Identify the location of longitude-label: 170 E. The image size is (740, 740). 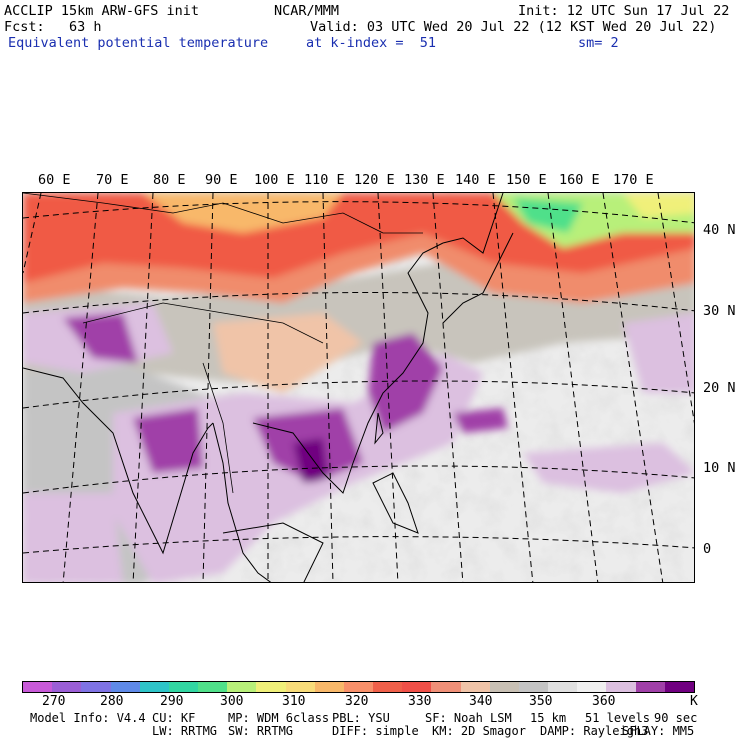
(633, 180).